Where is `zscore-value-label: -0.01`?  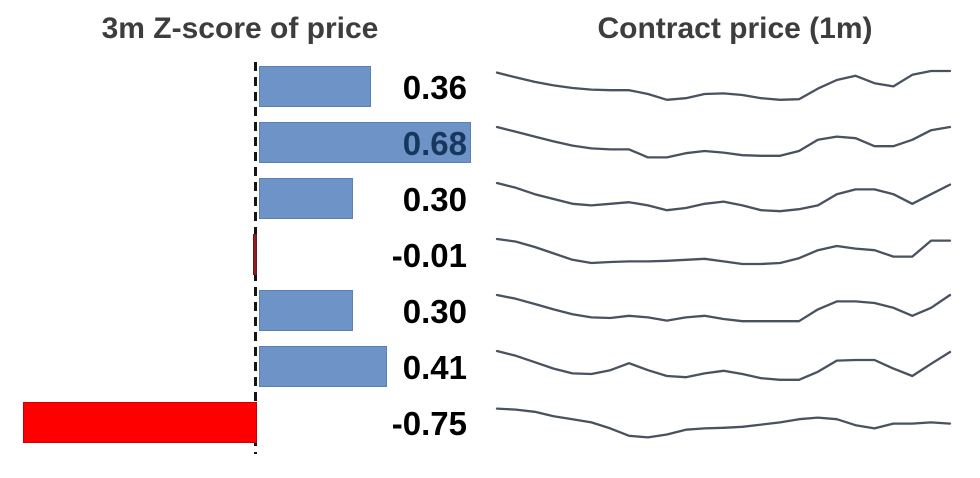 zscore-value-label: -0.01 is located at coordinates (429, 255).